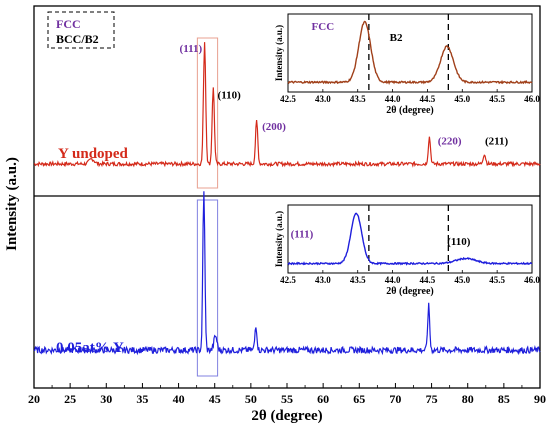  Describe the element at coordinates (68, 24) in the screenshot. I see `legend-entry-fcc: FCC` at that location.